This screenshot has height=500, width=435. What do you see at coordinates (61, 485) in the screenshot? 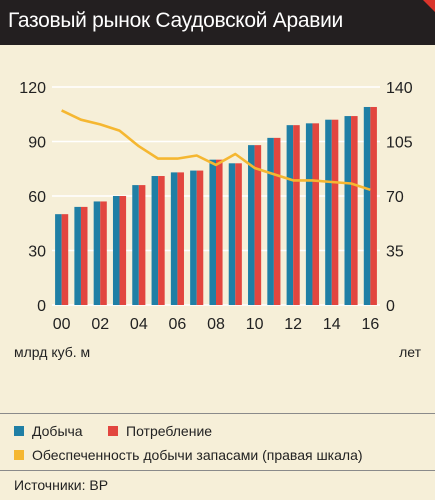
I see `source-note: Источники: BP` at bounding box center [61, 485].